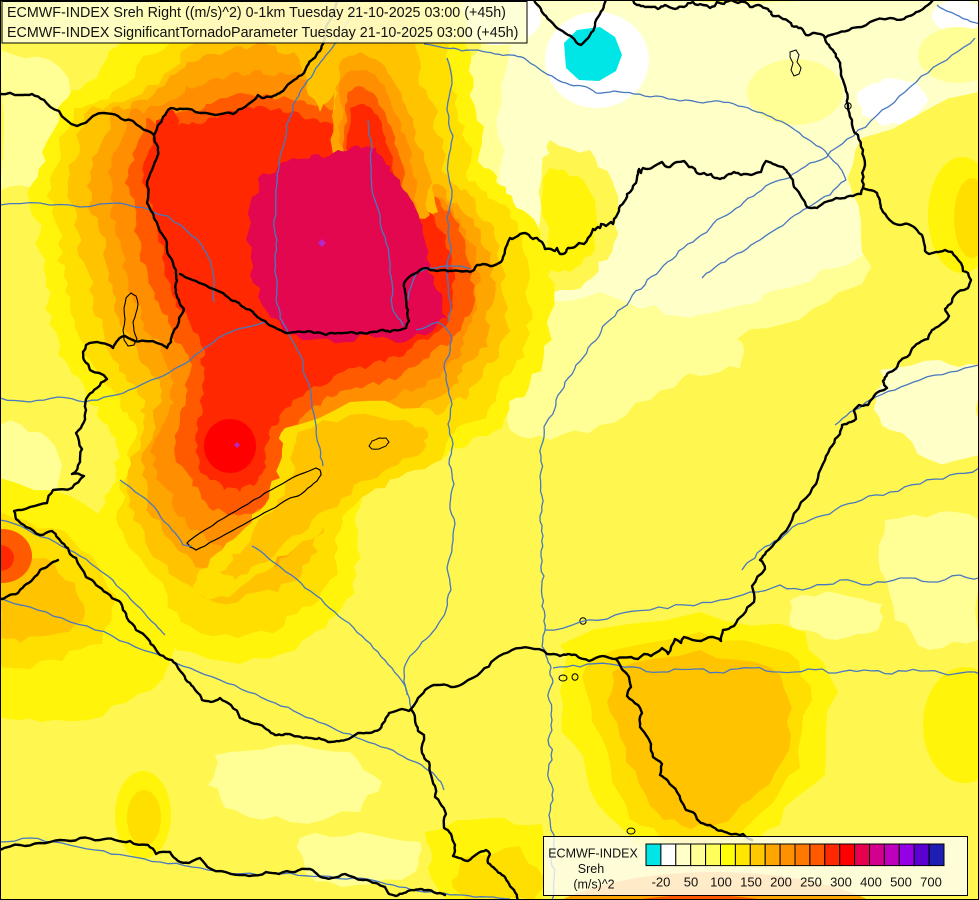 This screenshot has height=900, width=979. What do you see at coordinates (661, 882) in the screenshot?
I see `svg-text: -20` at bounding box center [661, 882].